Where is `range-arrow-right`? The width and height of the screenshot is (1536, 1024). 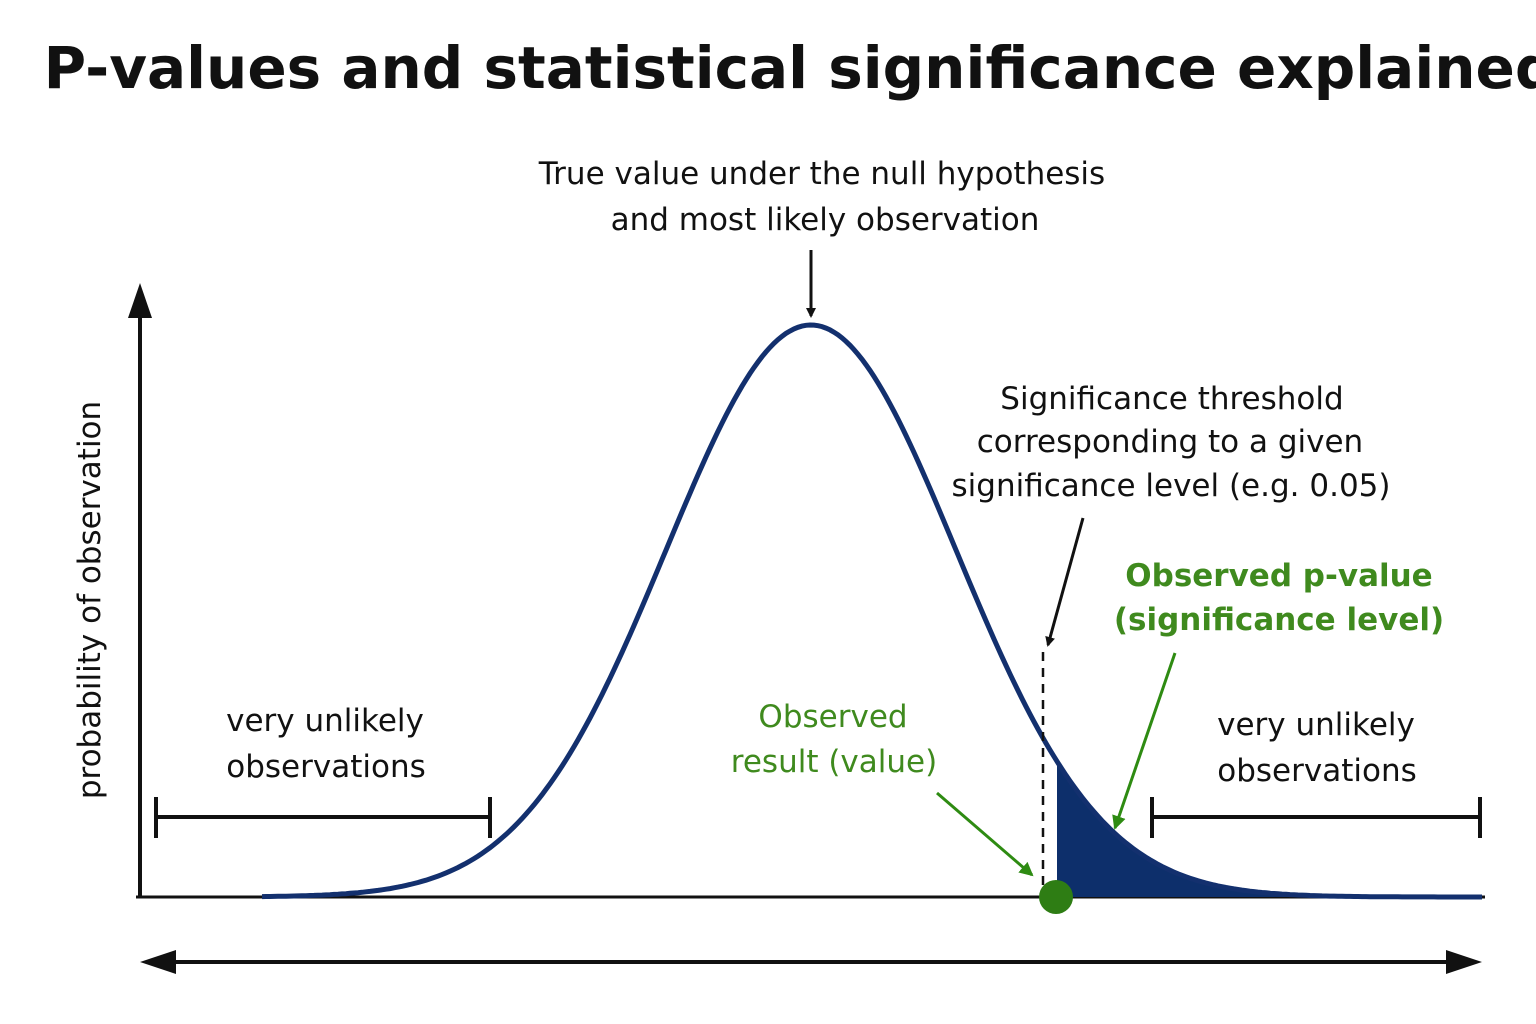 range-arrow-right is located at coordinates (1464, 962).